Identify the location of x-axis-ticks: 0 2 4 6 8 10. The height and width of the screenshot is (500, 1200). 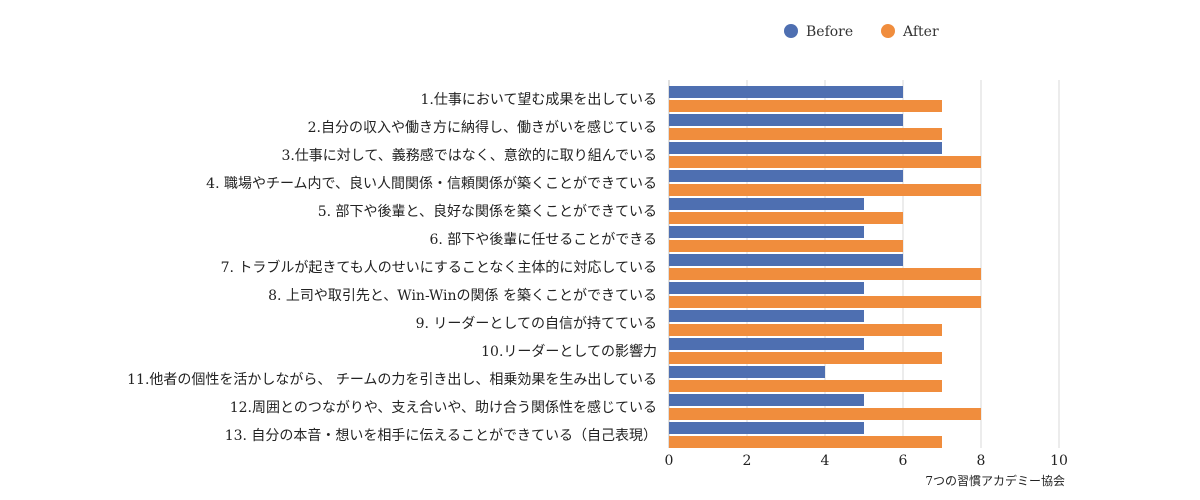
(866, 461).